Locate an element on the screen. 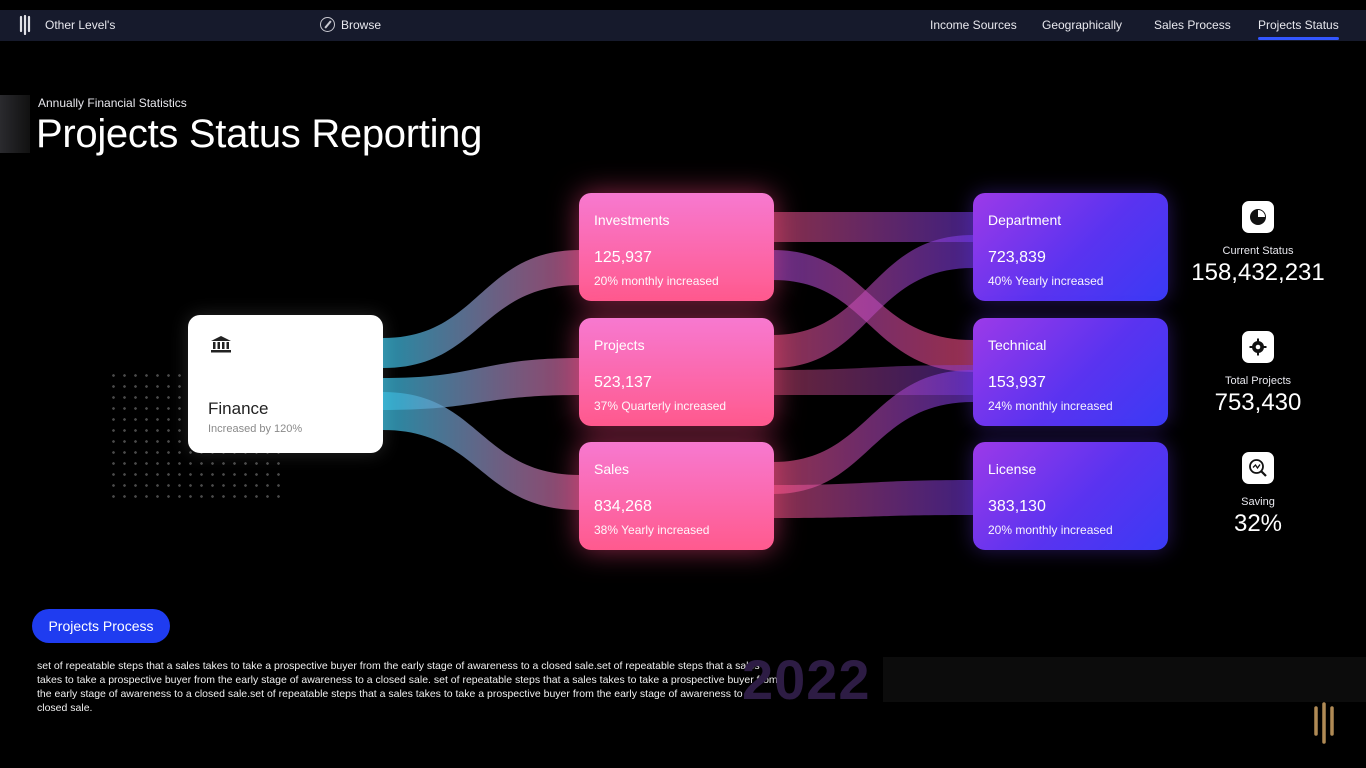  page-title: Projects Status Reporting is located at coordinates (259, 134).